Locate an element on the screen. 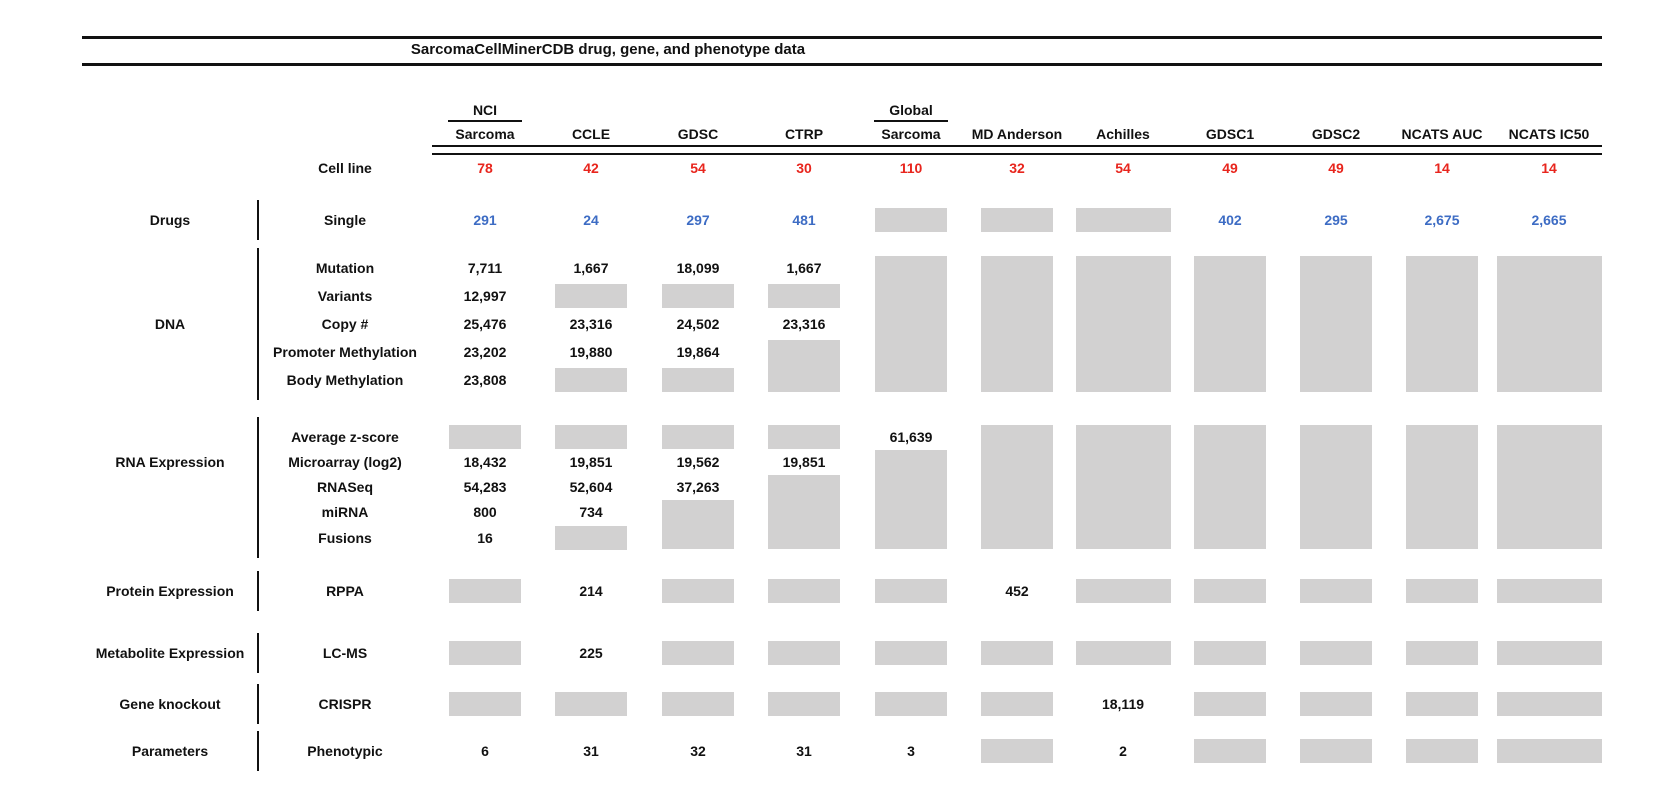  value-cell: 734 is located at coordinates (591, 512).